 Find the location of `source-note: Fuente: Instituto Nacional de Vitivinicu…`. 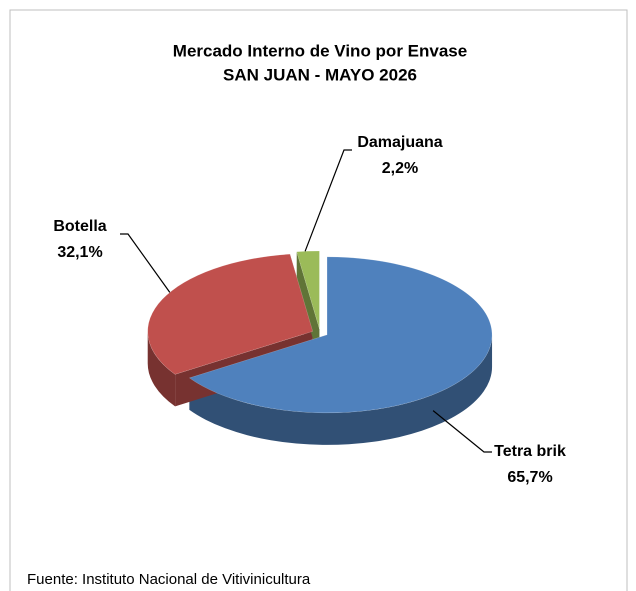

source-note: Fuente: Instituto Nacional de Vitivinicu… is located at coordinates (169, 579).